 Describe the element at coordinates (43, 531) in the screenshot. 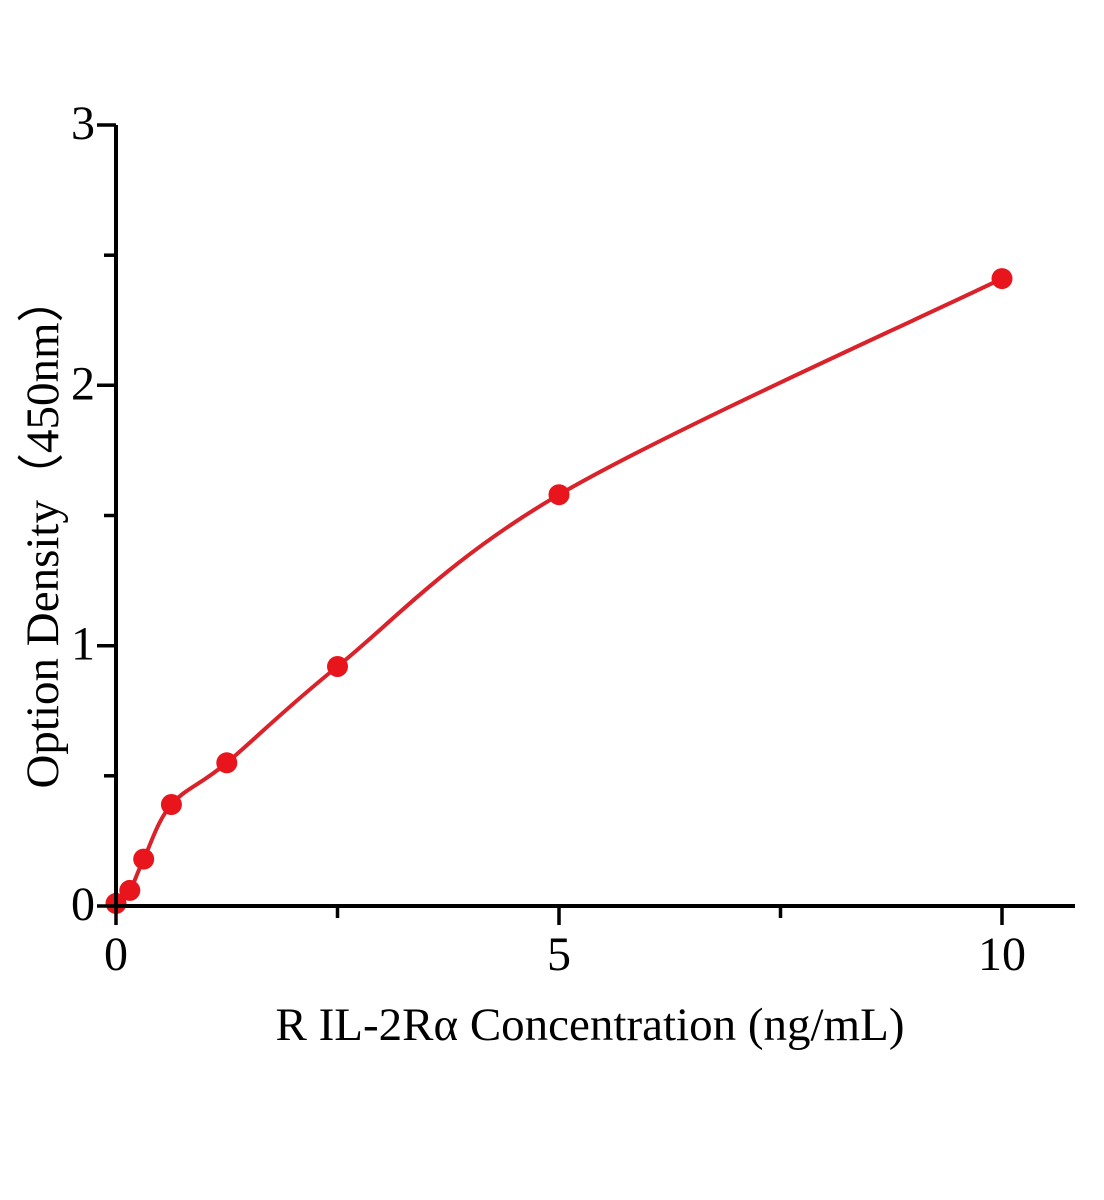

I see `y-axis-title: Option Density（450nm）` at that location.